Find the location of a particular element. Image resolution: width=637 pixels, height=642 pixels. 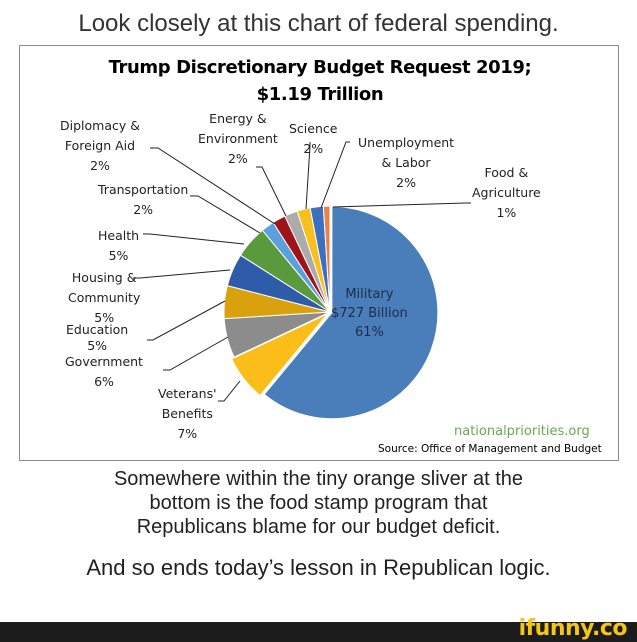

pie-slice-military is located at coordinates (351, 313).